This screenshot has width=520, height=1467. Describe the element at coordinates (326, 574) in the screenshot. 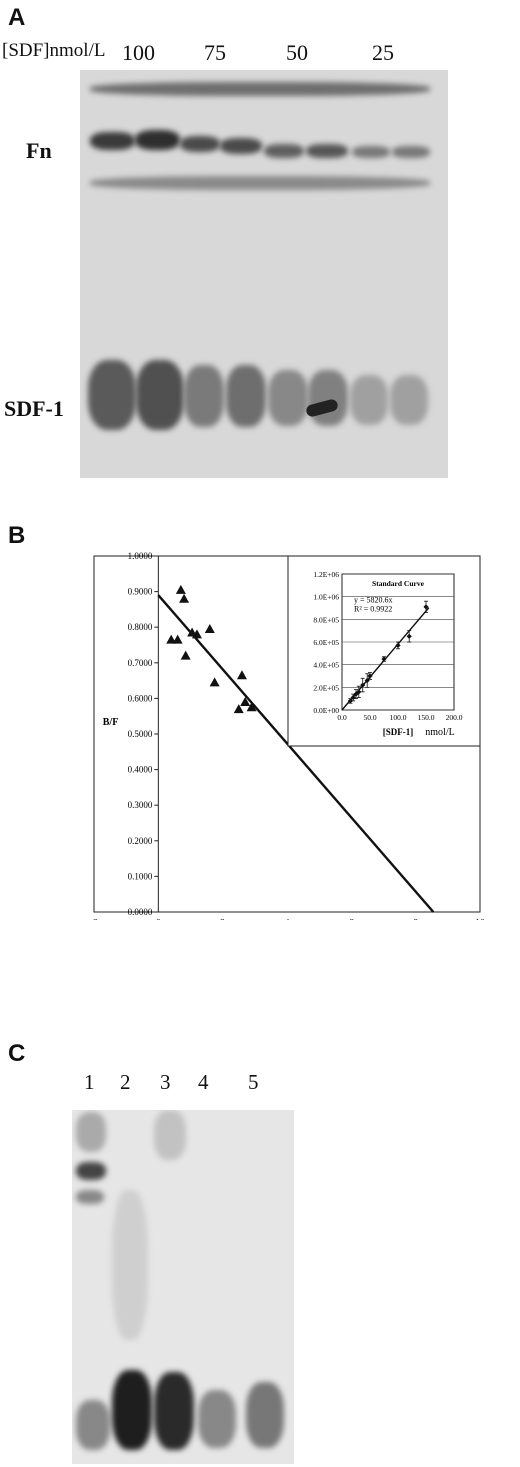

I see `inset-y-tick-label: 1.2E+06` at that location.